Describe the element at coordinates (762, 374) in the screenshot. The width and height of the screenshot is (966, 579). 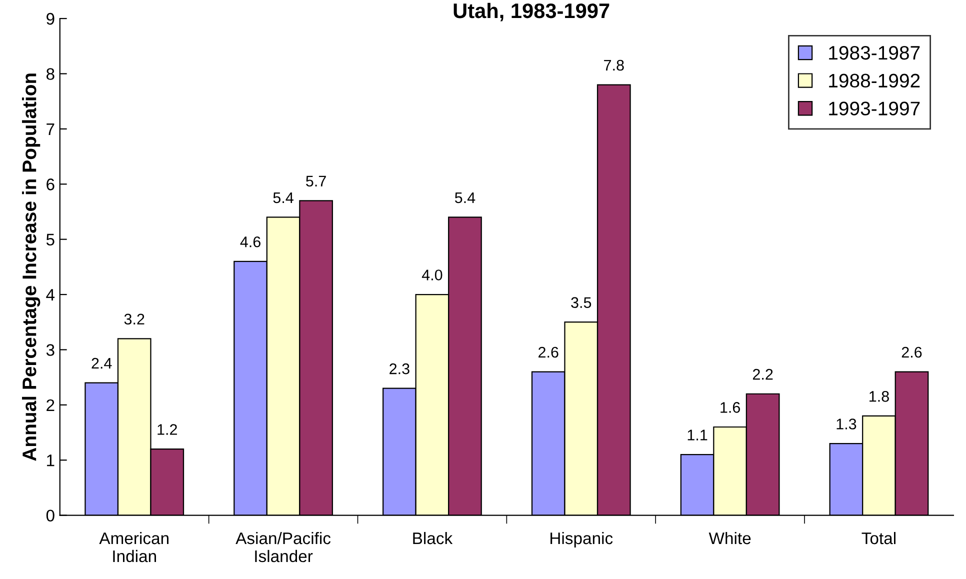
I see `data-label: 2.2` at that location.